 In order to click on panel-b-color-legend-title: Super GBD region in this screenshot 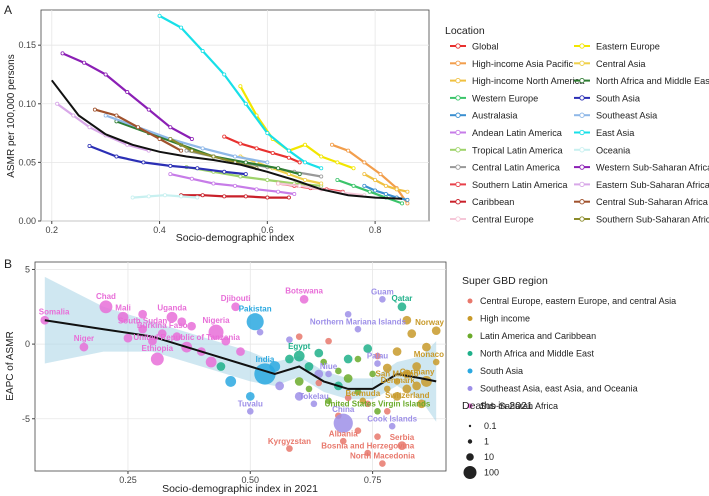, I will do `click(505, 281)`.